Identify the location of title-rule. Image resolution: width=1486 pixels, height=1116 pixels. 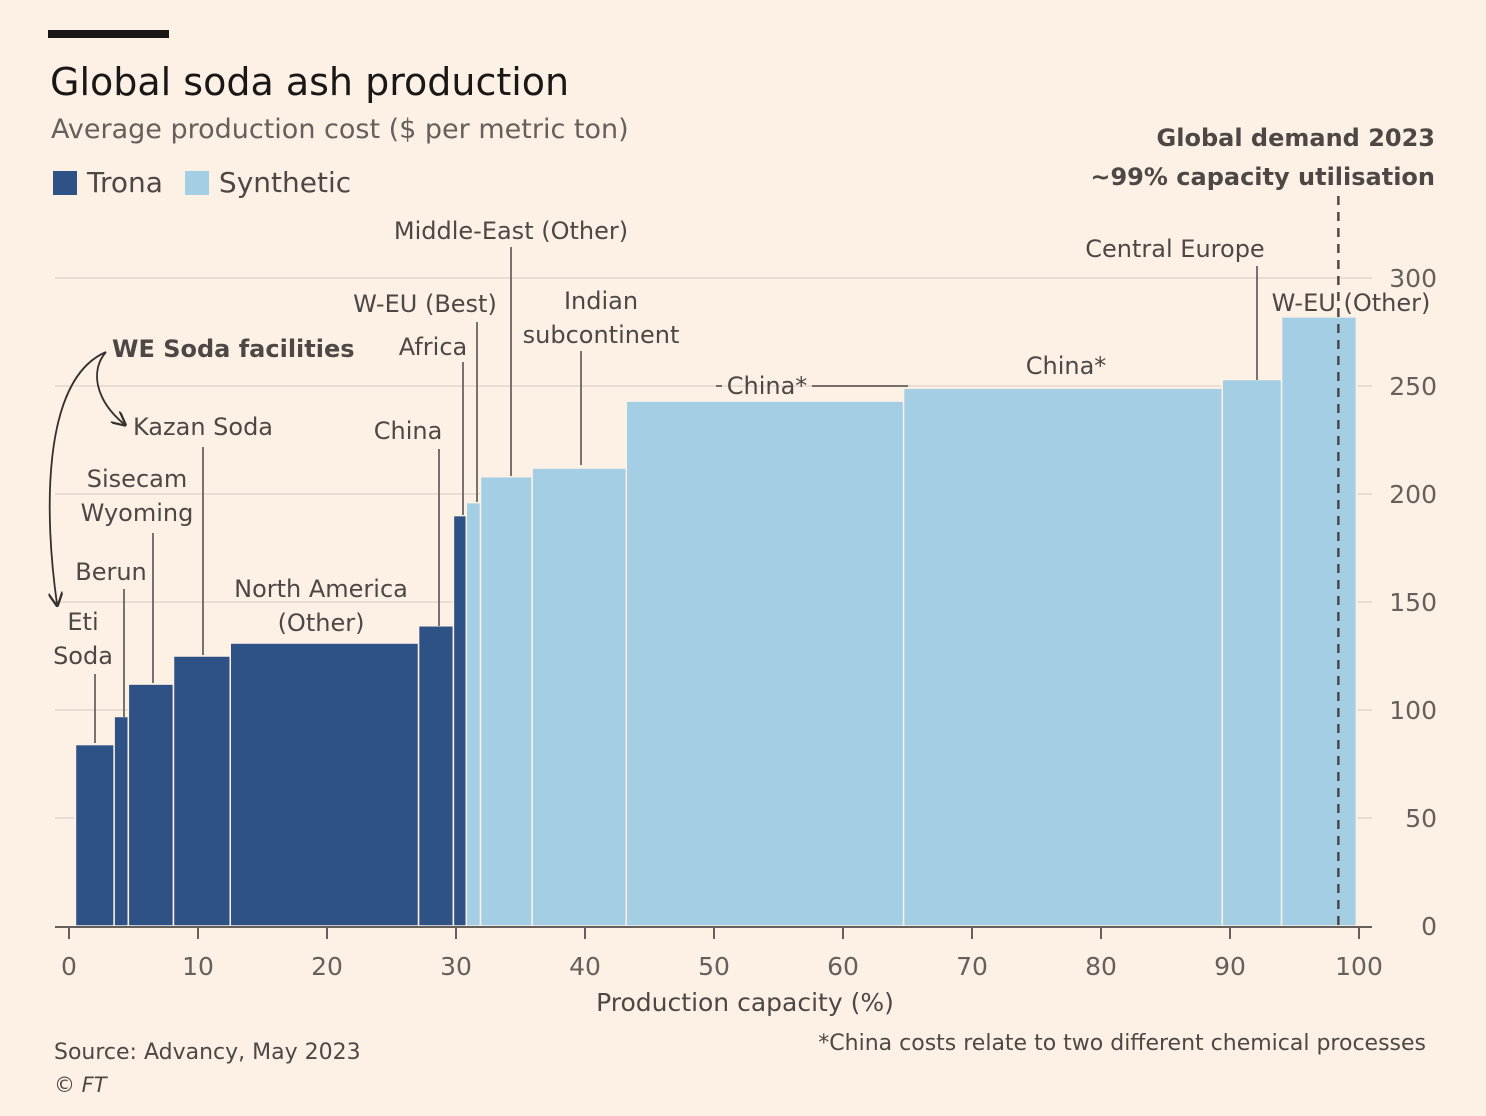
(108, 34).